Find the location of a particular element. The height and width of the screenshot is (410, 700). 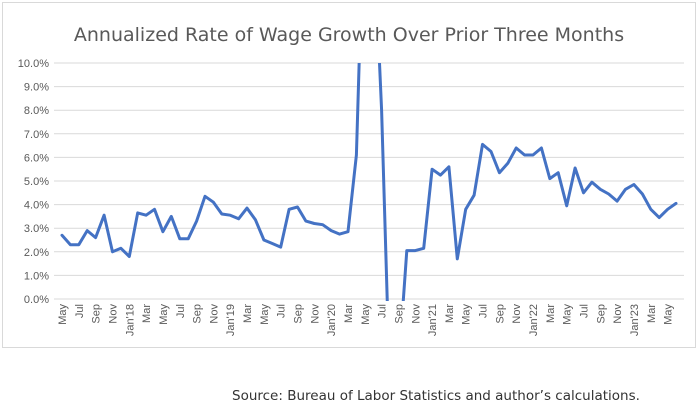

y-tick-label: 8.0% is located at coordinates (36, 111).